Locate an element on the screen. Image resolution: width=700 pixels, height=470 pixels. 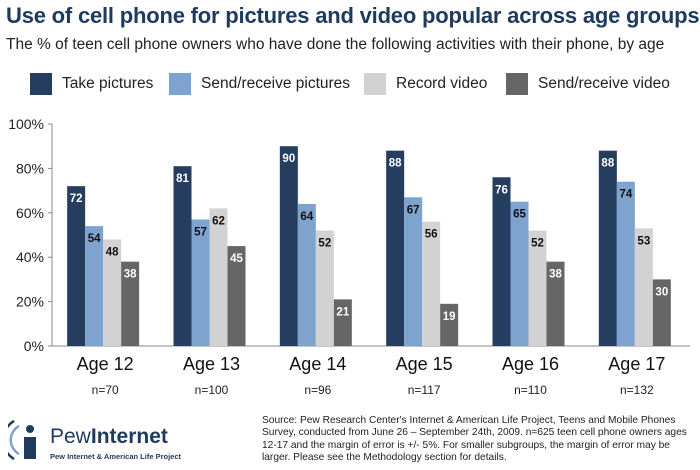
data-label-age-12-take-pictures: 72 is located at coordinates (76, 199).